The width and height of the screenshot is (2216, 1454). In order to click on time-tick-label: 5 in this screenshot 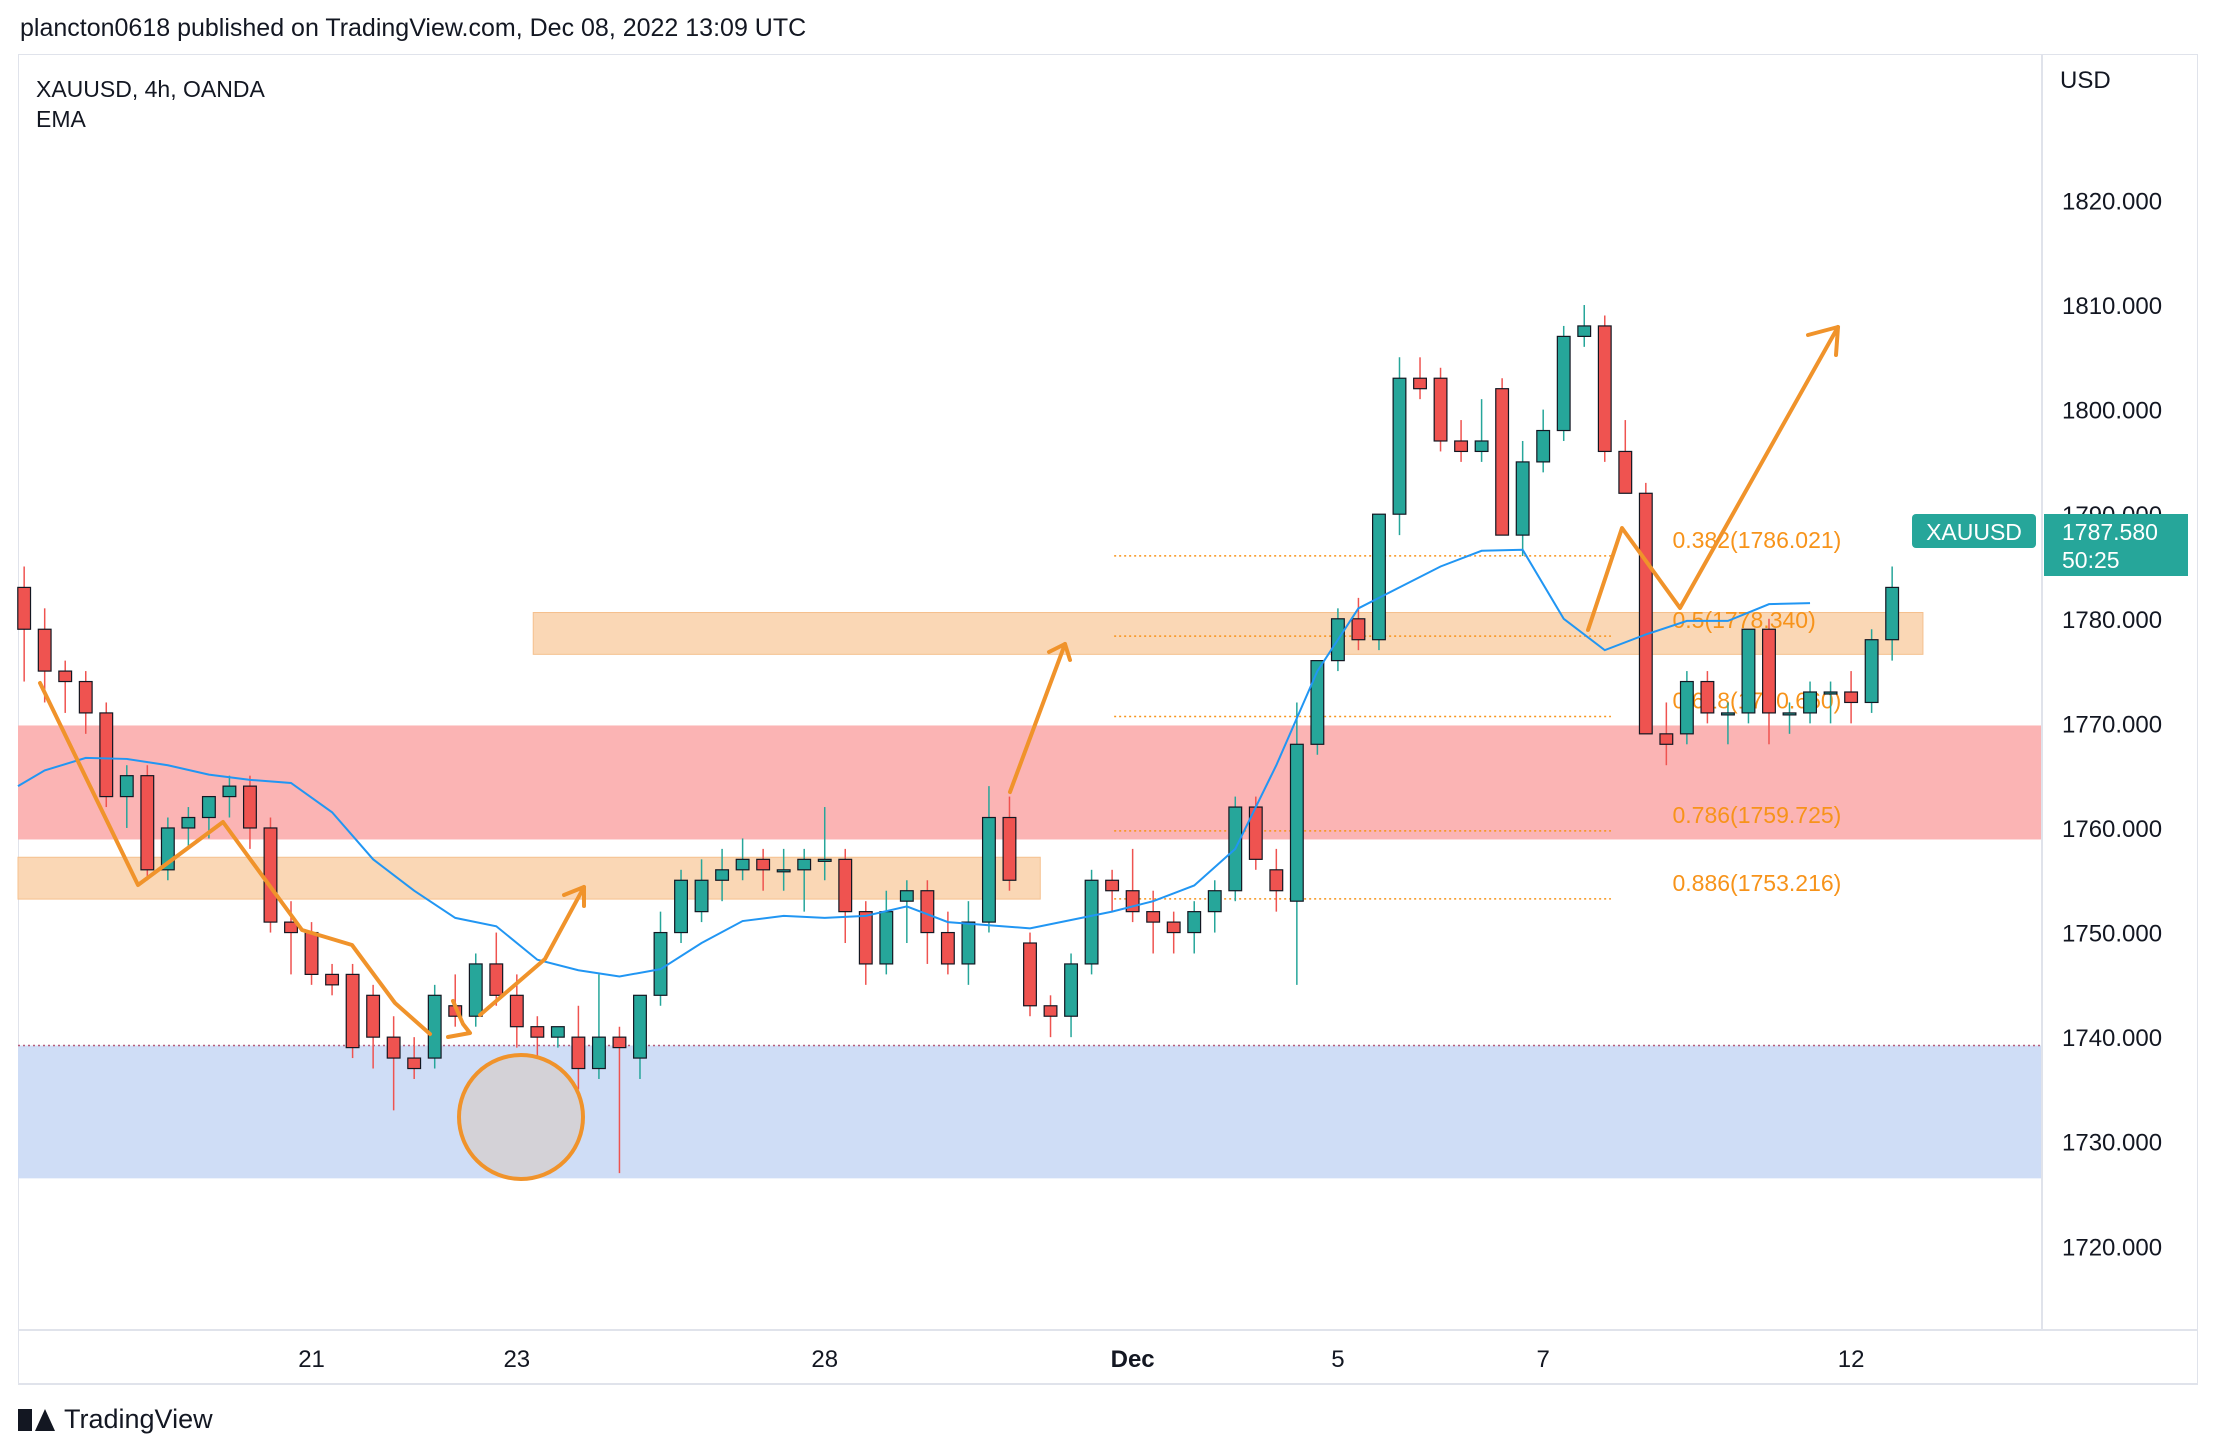, I will do `click(1337, 1359)`.